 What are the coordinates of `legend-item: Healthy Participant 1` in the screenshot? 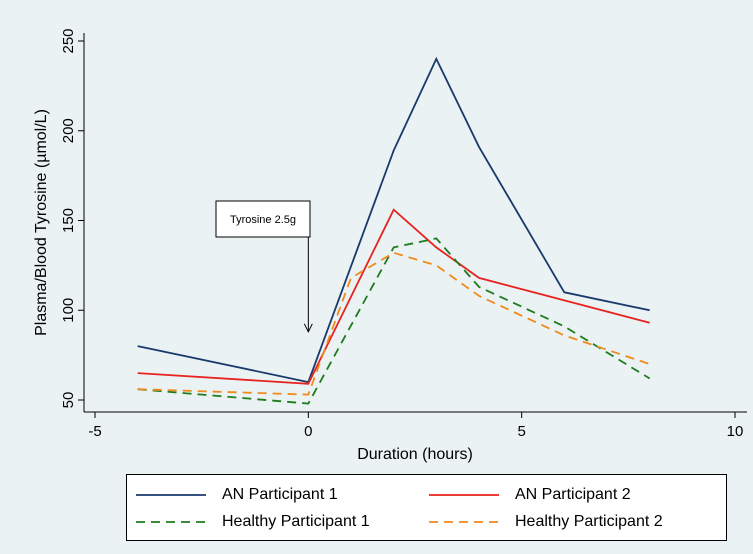 It's located at (253, 522).